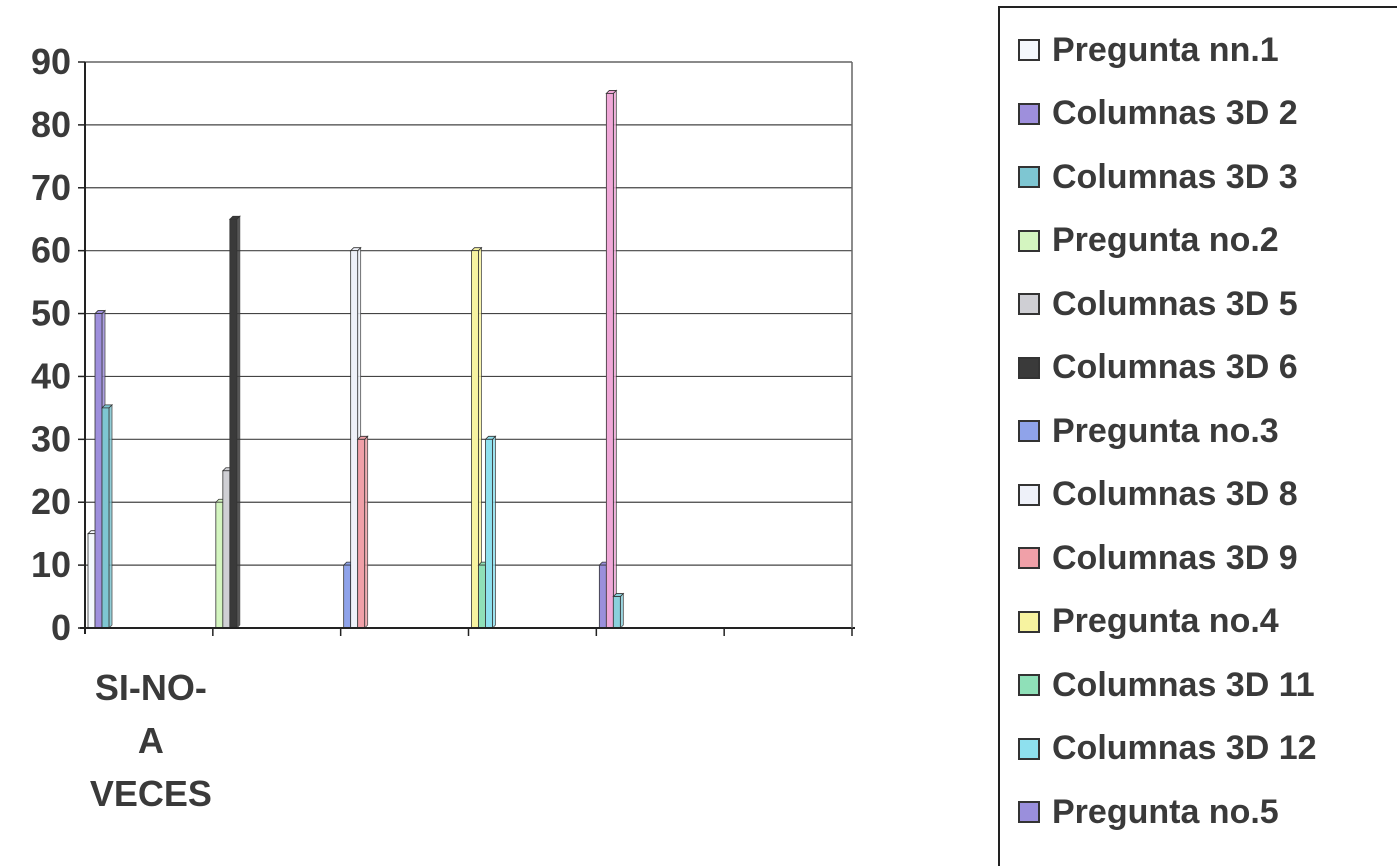  I want to click on legend-item: Columnas 3D 8, so click(1158, 495).